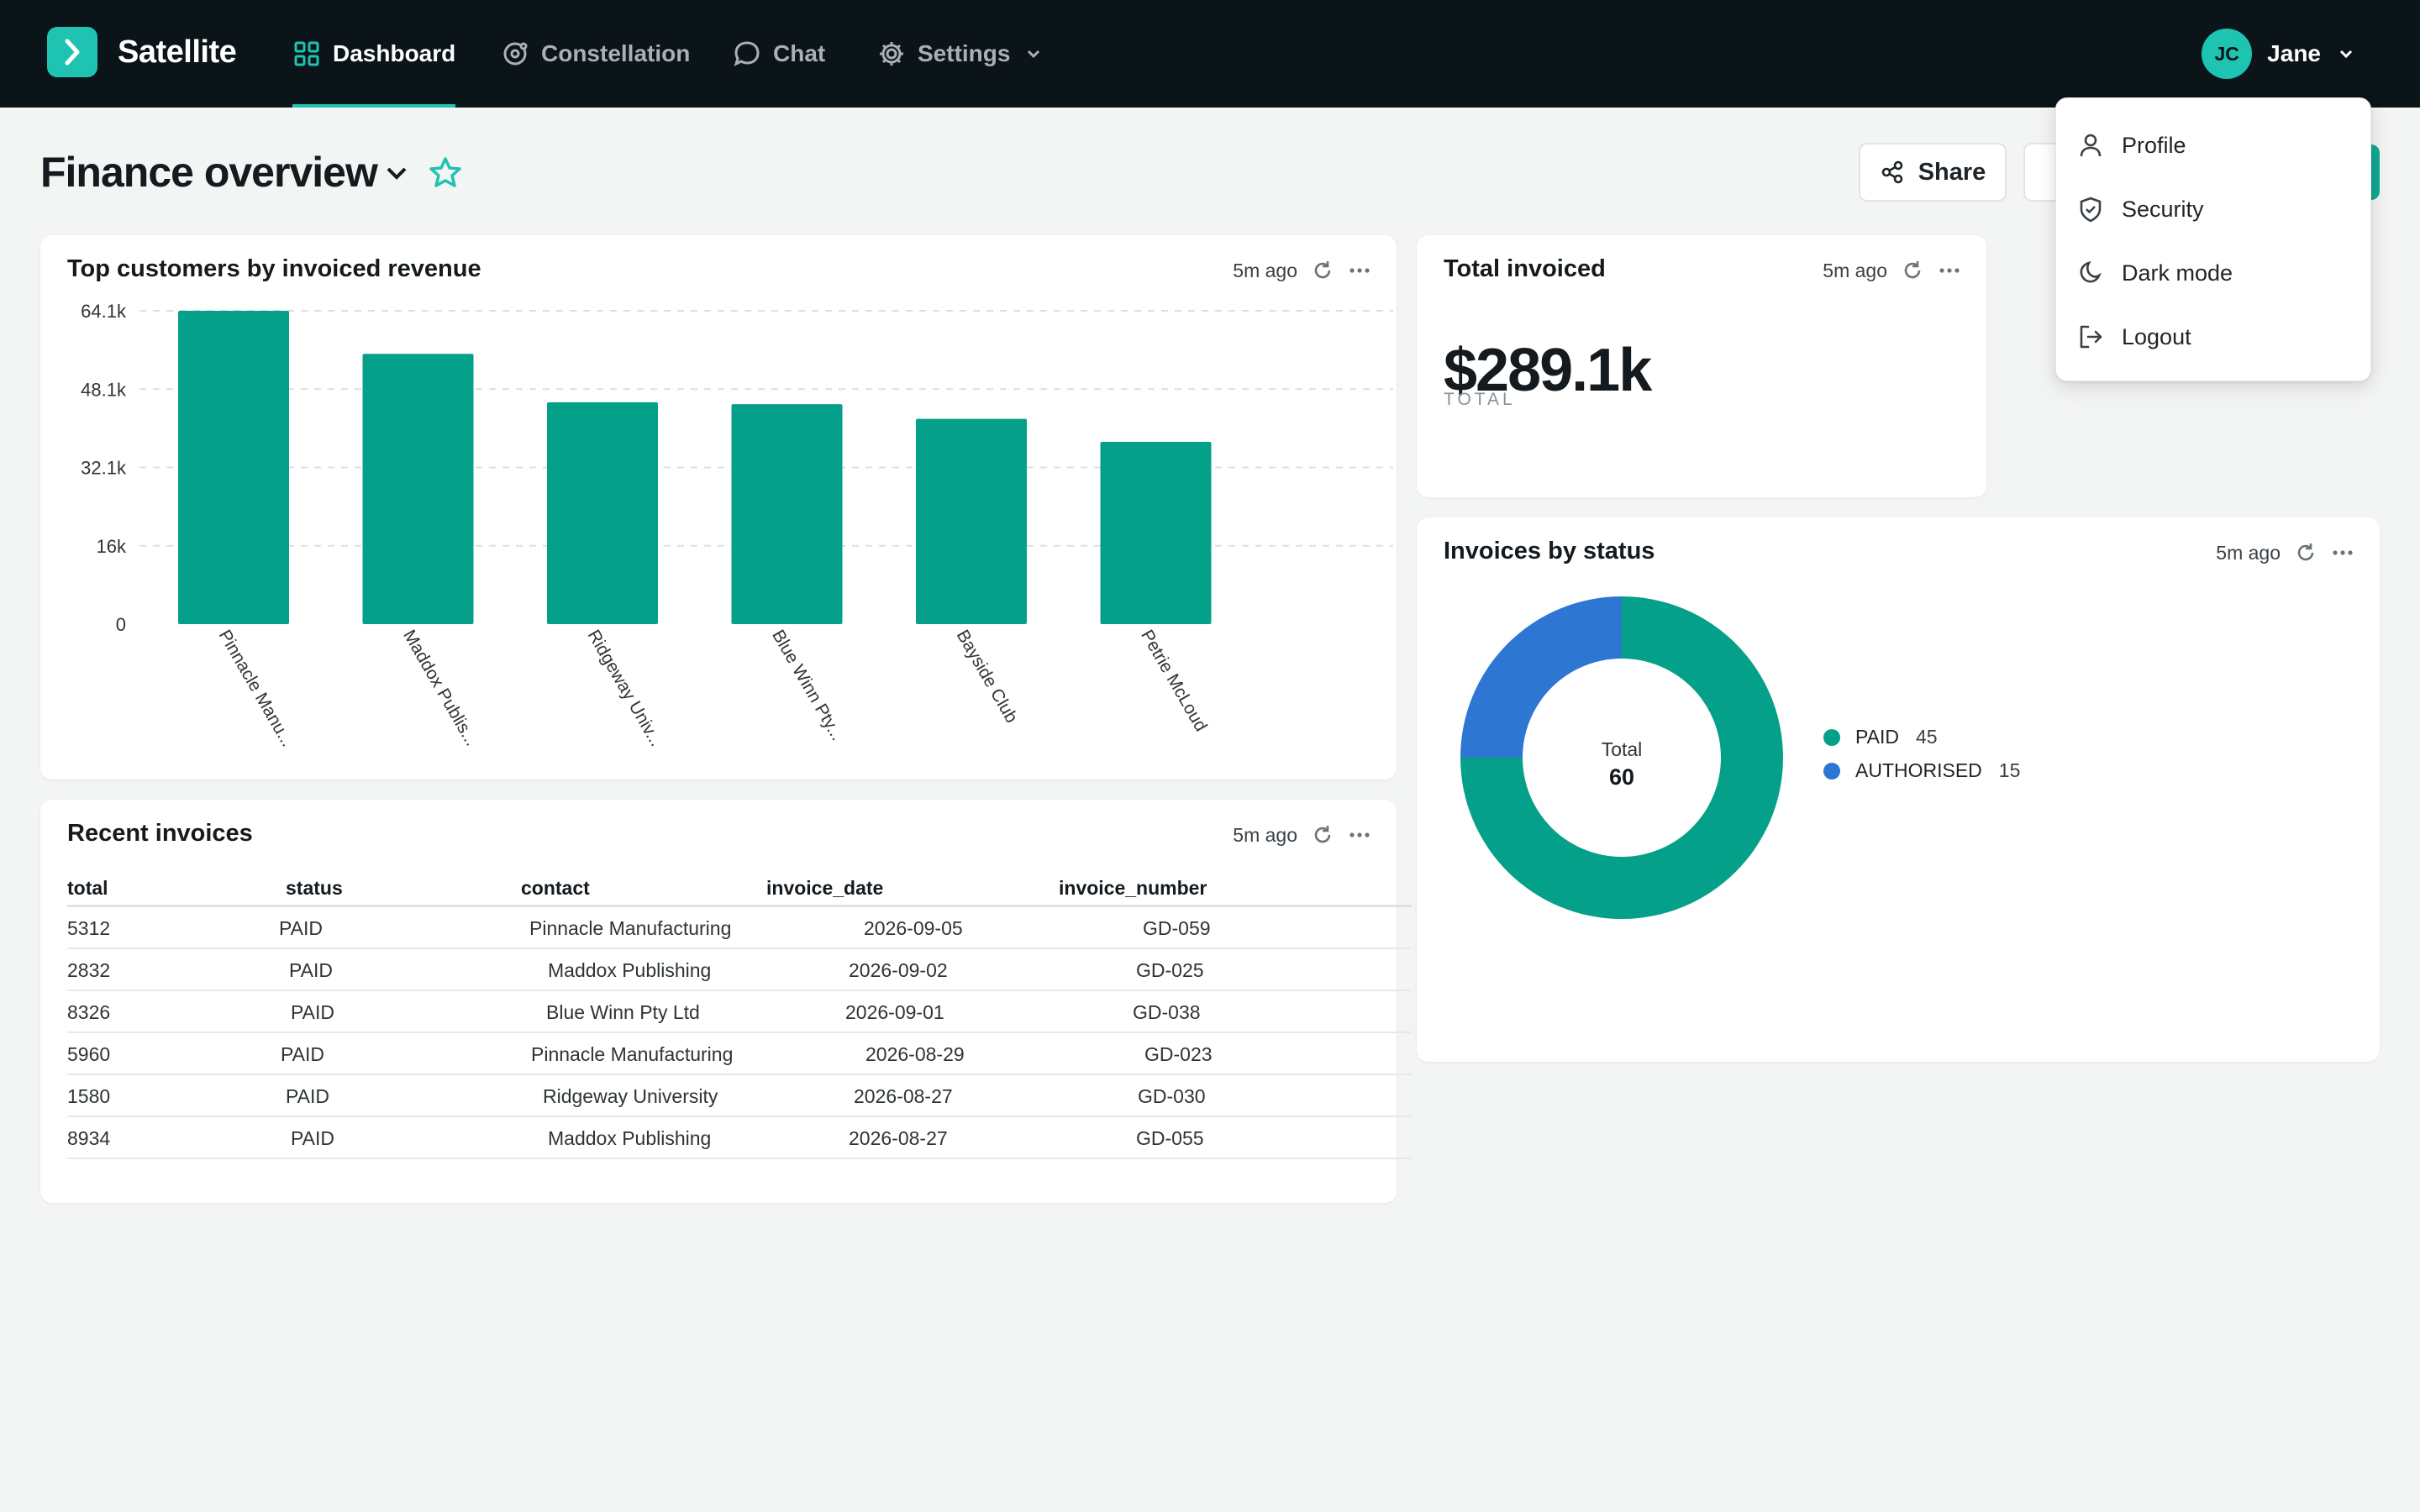  What do you see at coordinates (825, 888) in the screenshot?
I see `column-header: invoice_date` at bounding box center [825, 888].